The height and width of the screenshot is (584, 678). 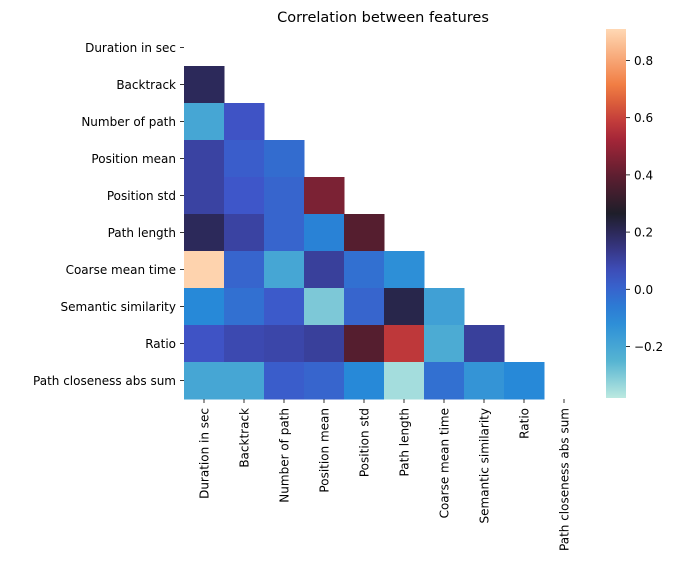 What do you see at coordinates (325, 450) in the screenshot?
I see `x-tick-label: Position mean` at bounding box center [325, 450].